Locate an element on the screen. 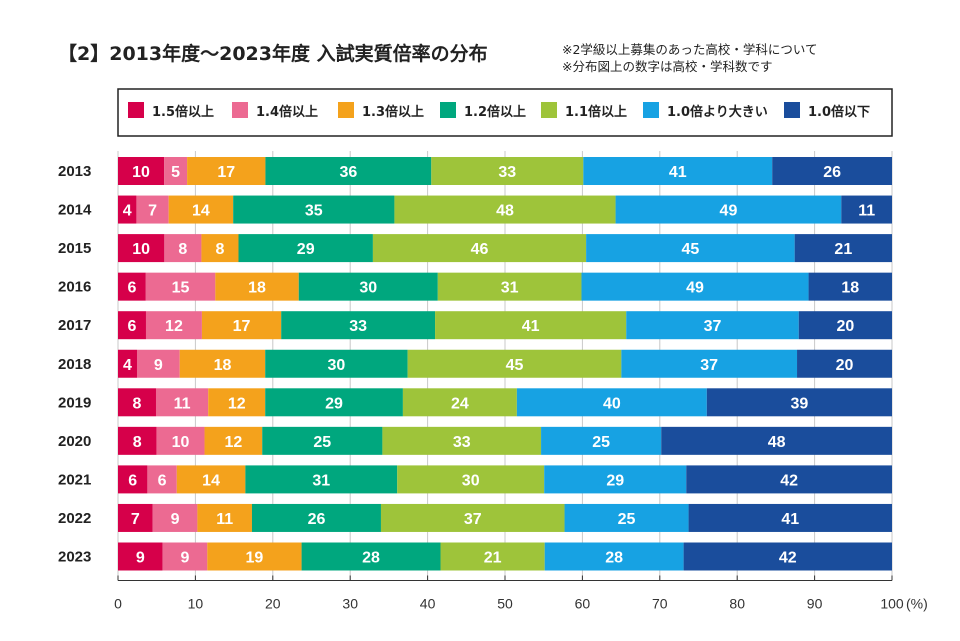 The height and width of the screenshot is (641, 960). data-label: 24 is located at coordinates (460, 403).